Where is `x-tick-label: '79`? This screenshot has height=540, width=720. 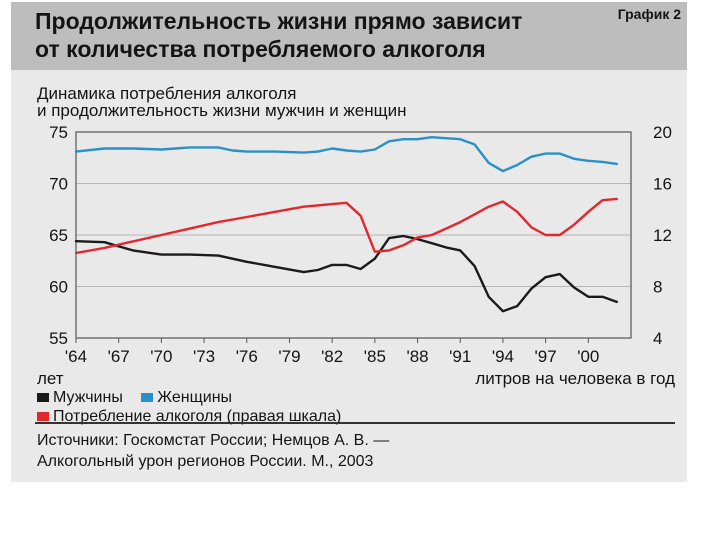
x-tick-label: '79 is located at coordinates (289, 356).